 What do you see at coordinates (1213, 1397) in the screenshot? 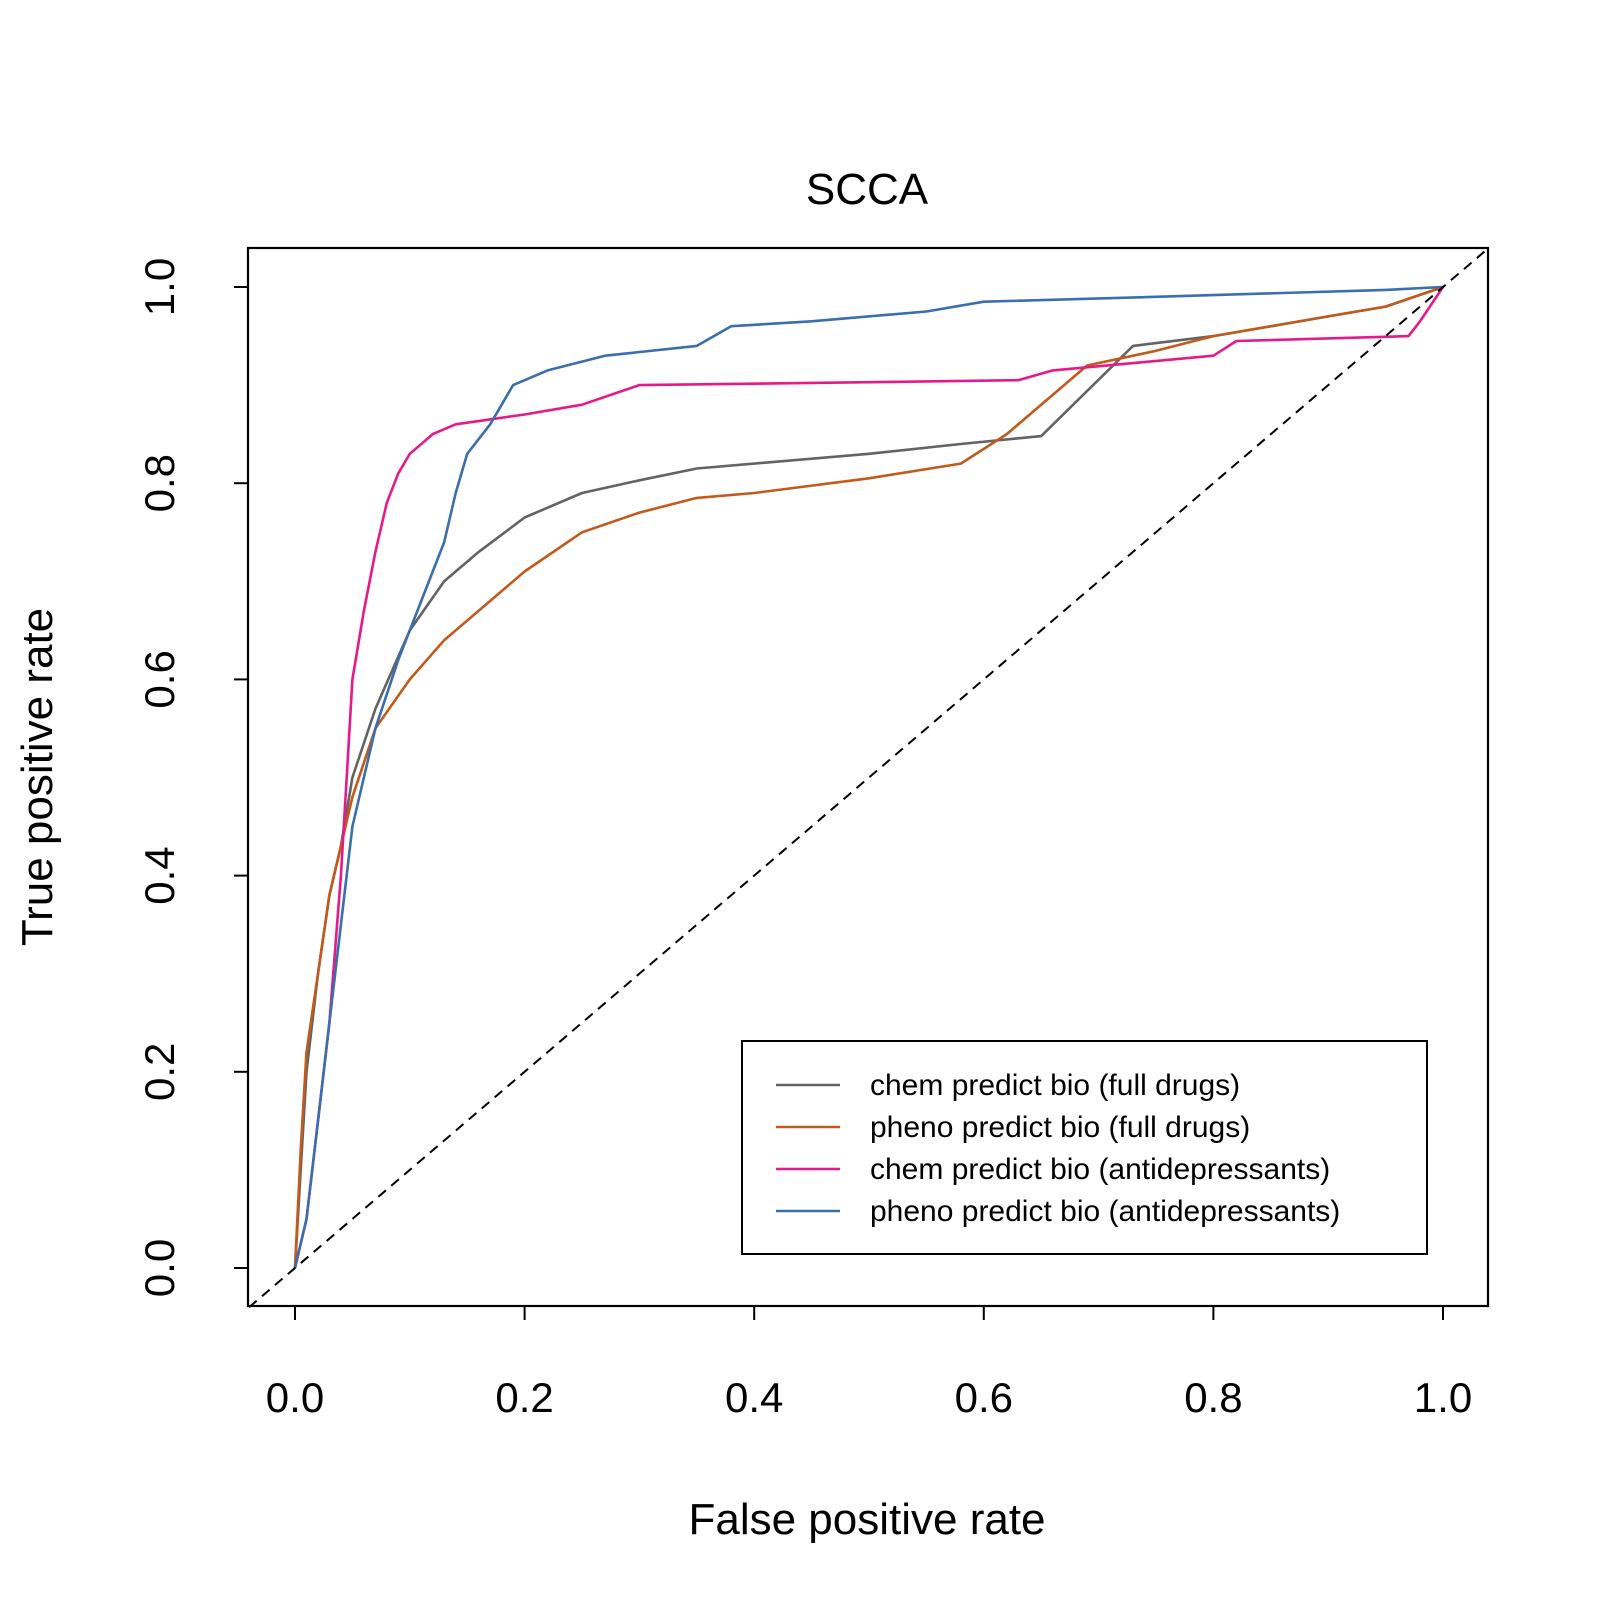
I see `x-tick-label: 0.8` at bounding box center [1213, 1397].